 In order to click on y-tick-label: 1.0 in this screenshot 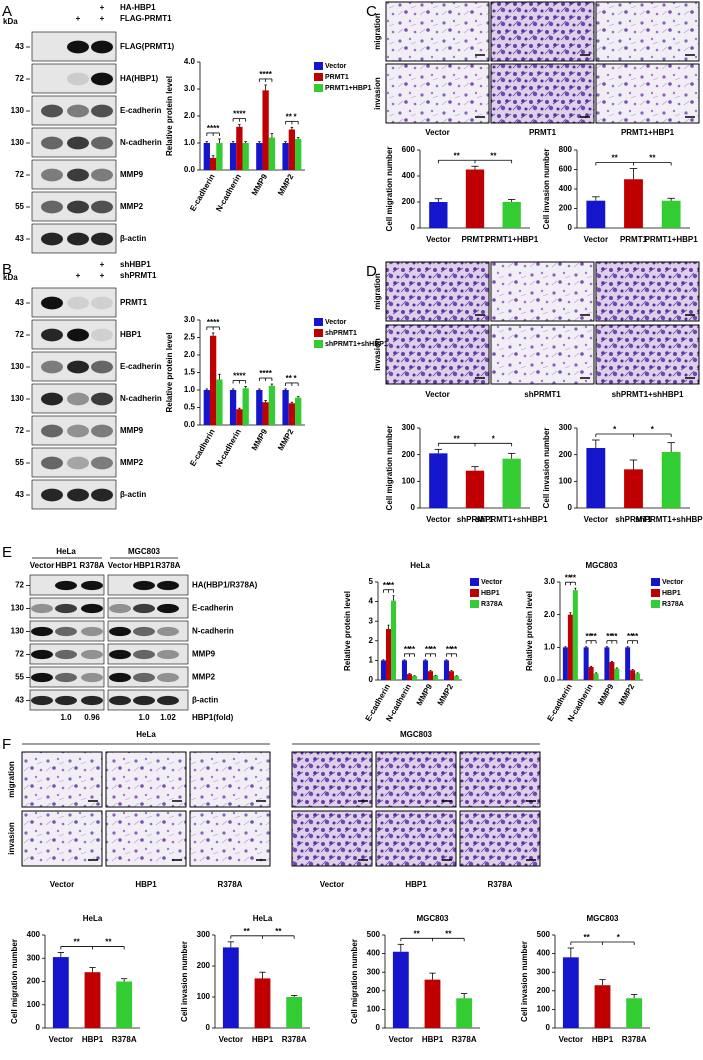, I will do `click(190, 142)`.